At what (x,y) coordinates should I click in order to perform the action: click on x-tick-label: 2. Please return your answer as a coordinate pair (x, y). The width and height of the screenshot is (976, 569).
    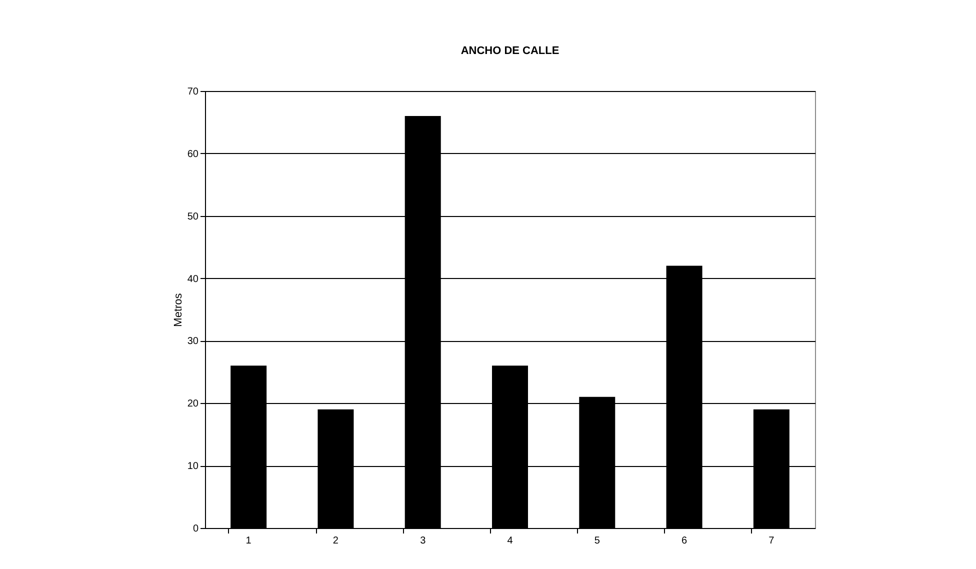
    Looking at the image, I should click on (335, 541).